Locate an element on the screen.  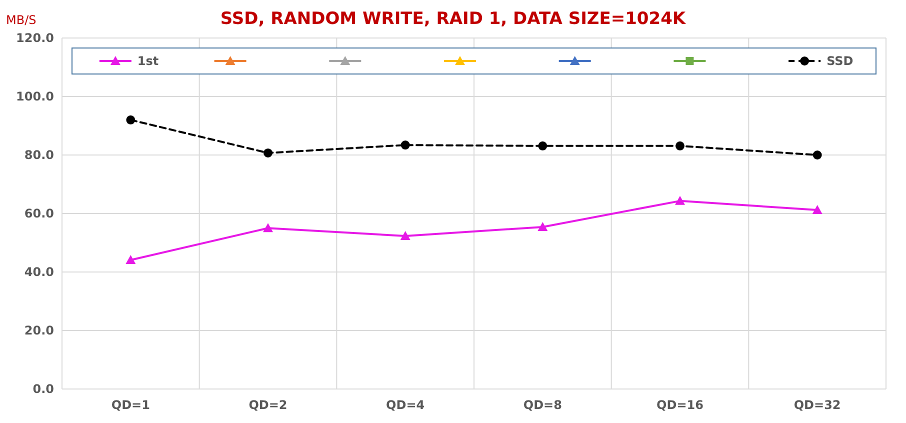
y-tick-label: 80.0 is located at coordinates (39, 155).